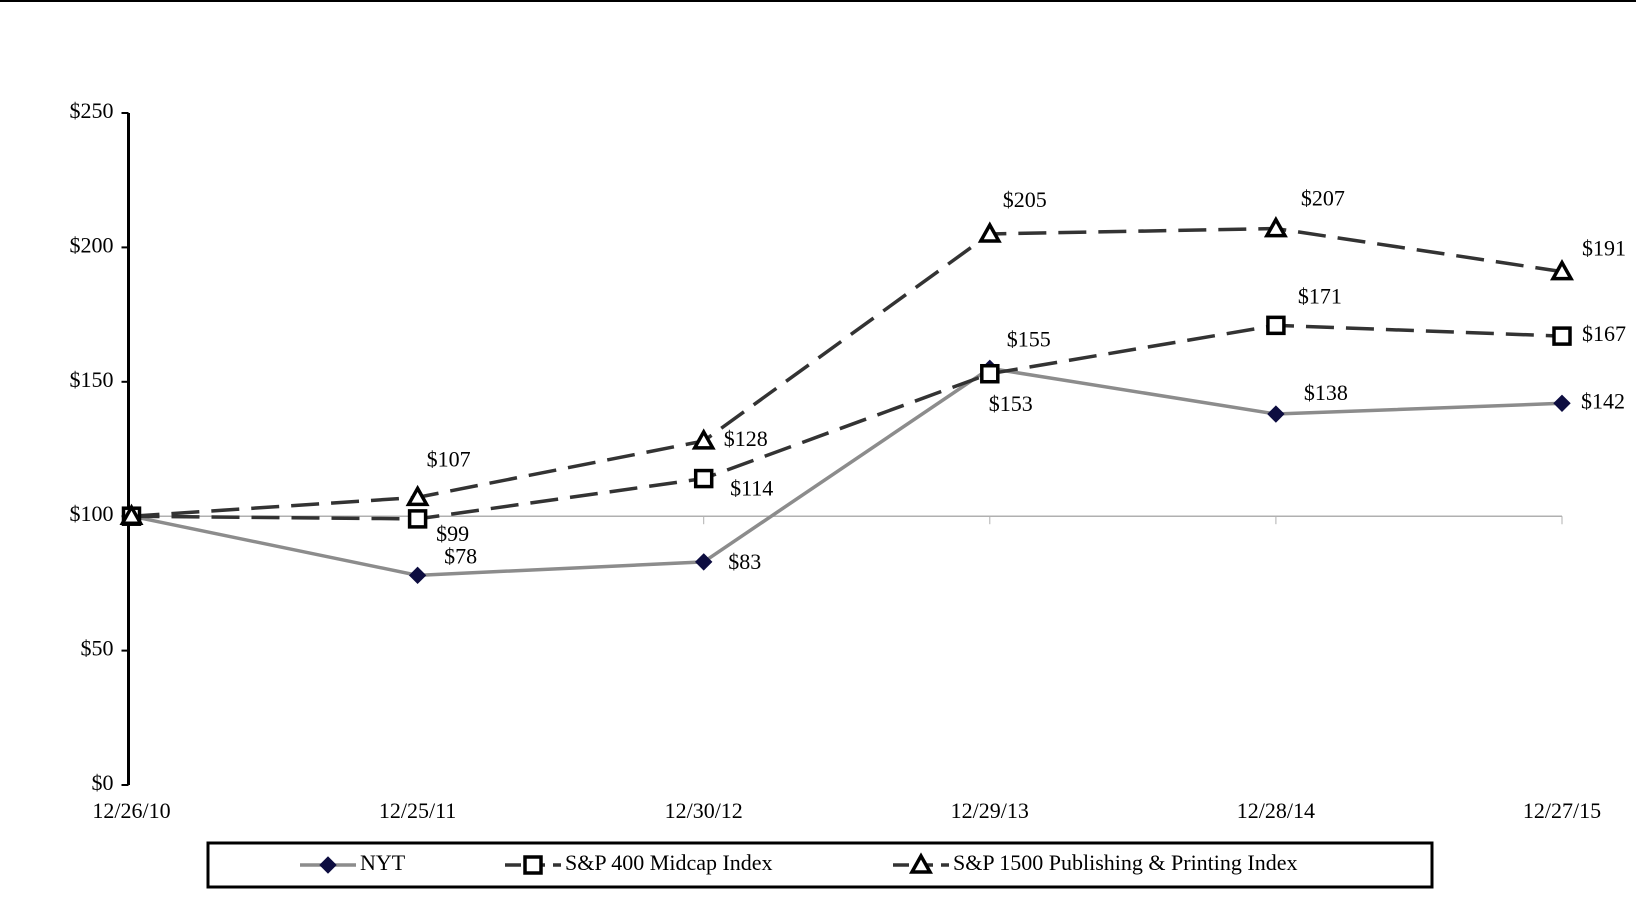 Image resolution: width=1636 pixels, height=914 pixels. What do you see at coordinates (820, 865) in the screenshot?
I see `legend-box` at bounding box center [820, 865].